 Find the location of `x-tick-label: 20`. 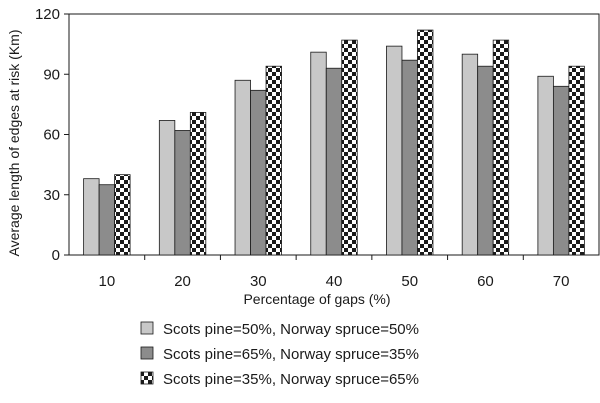

x-tick-label: 20 is located at coordinates (182, 281).